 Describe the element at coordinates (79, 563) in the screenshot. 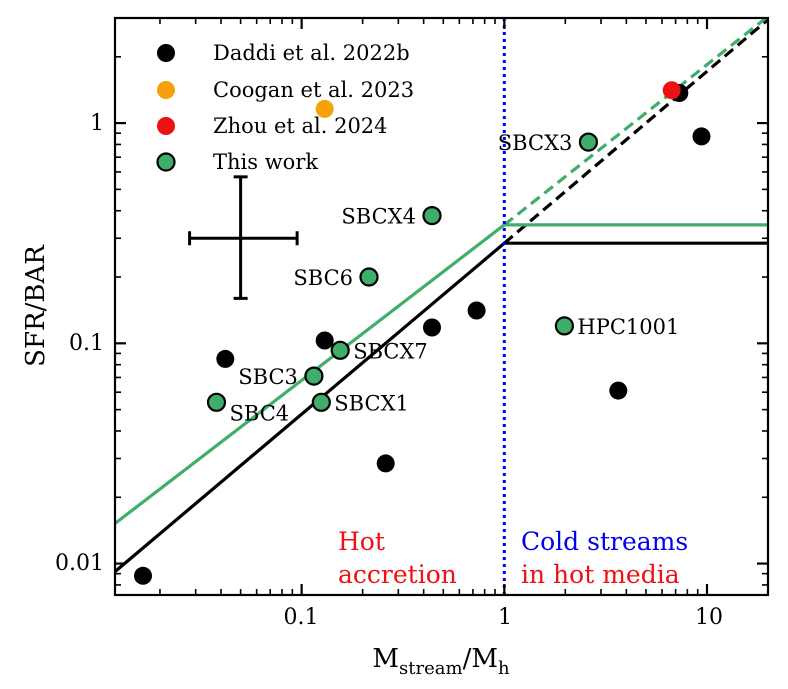

I see `y-tick-label-0.01: 0.01` at that location.